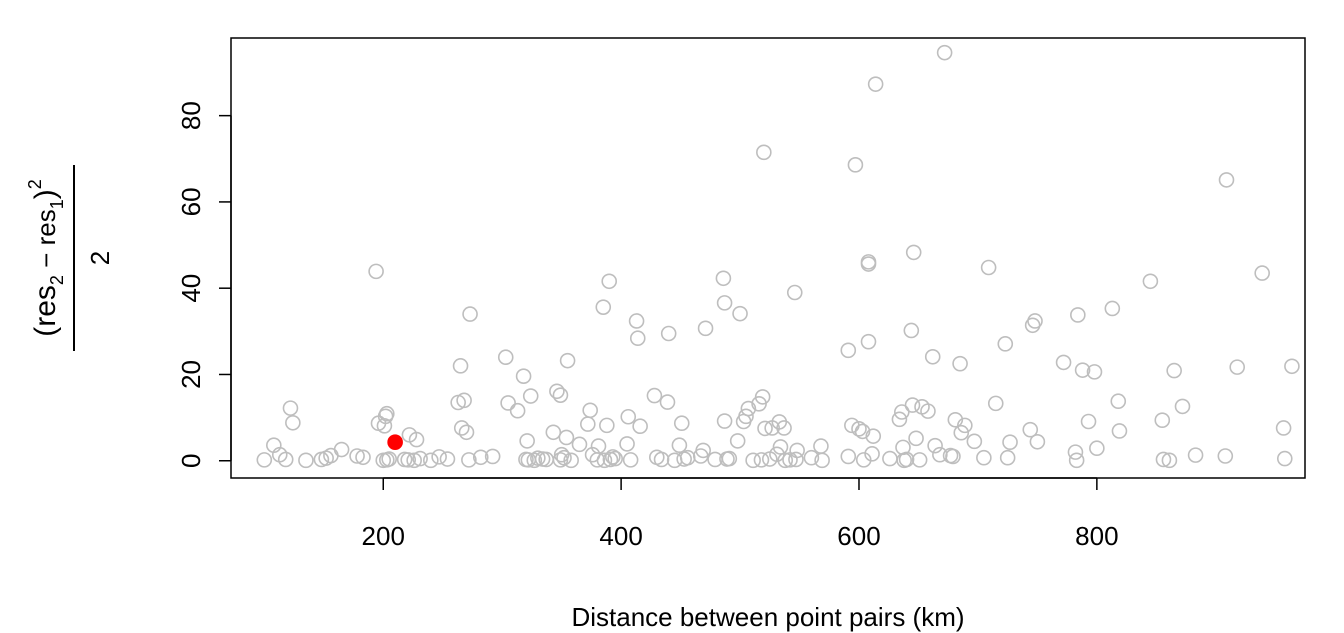 This screenshot has width=1344, height=633. I want to click on y-axis: 0 20 40 60 80, so click(204, 284).